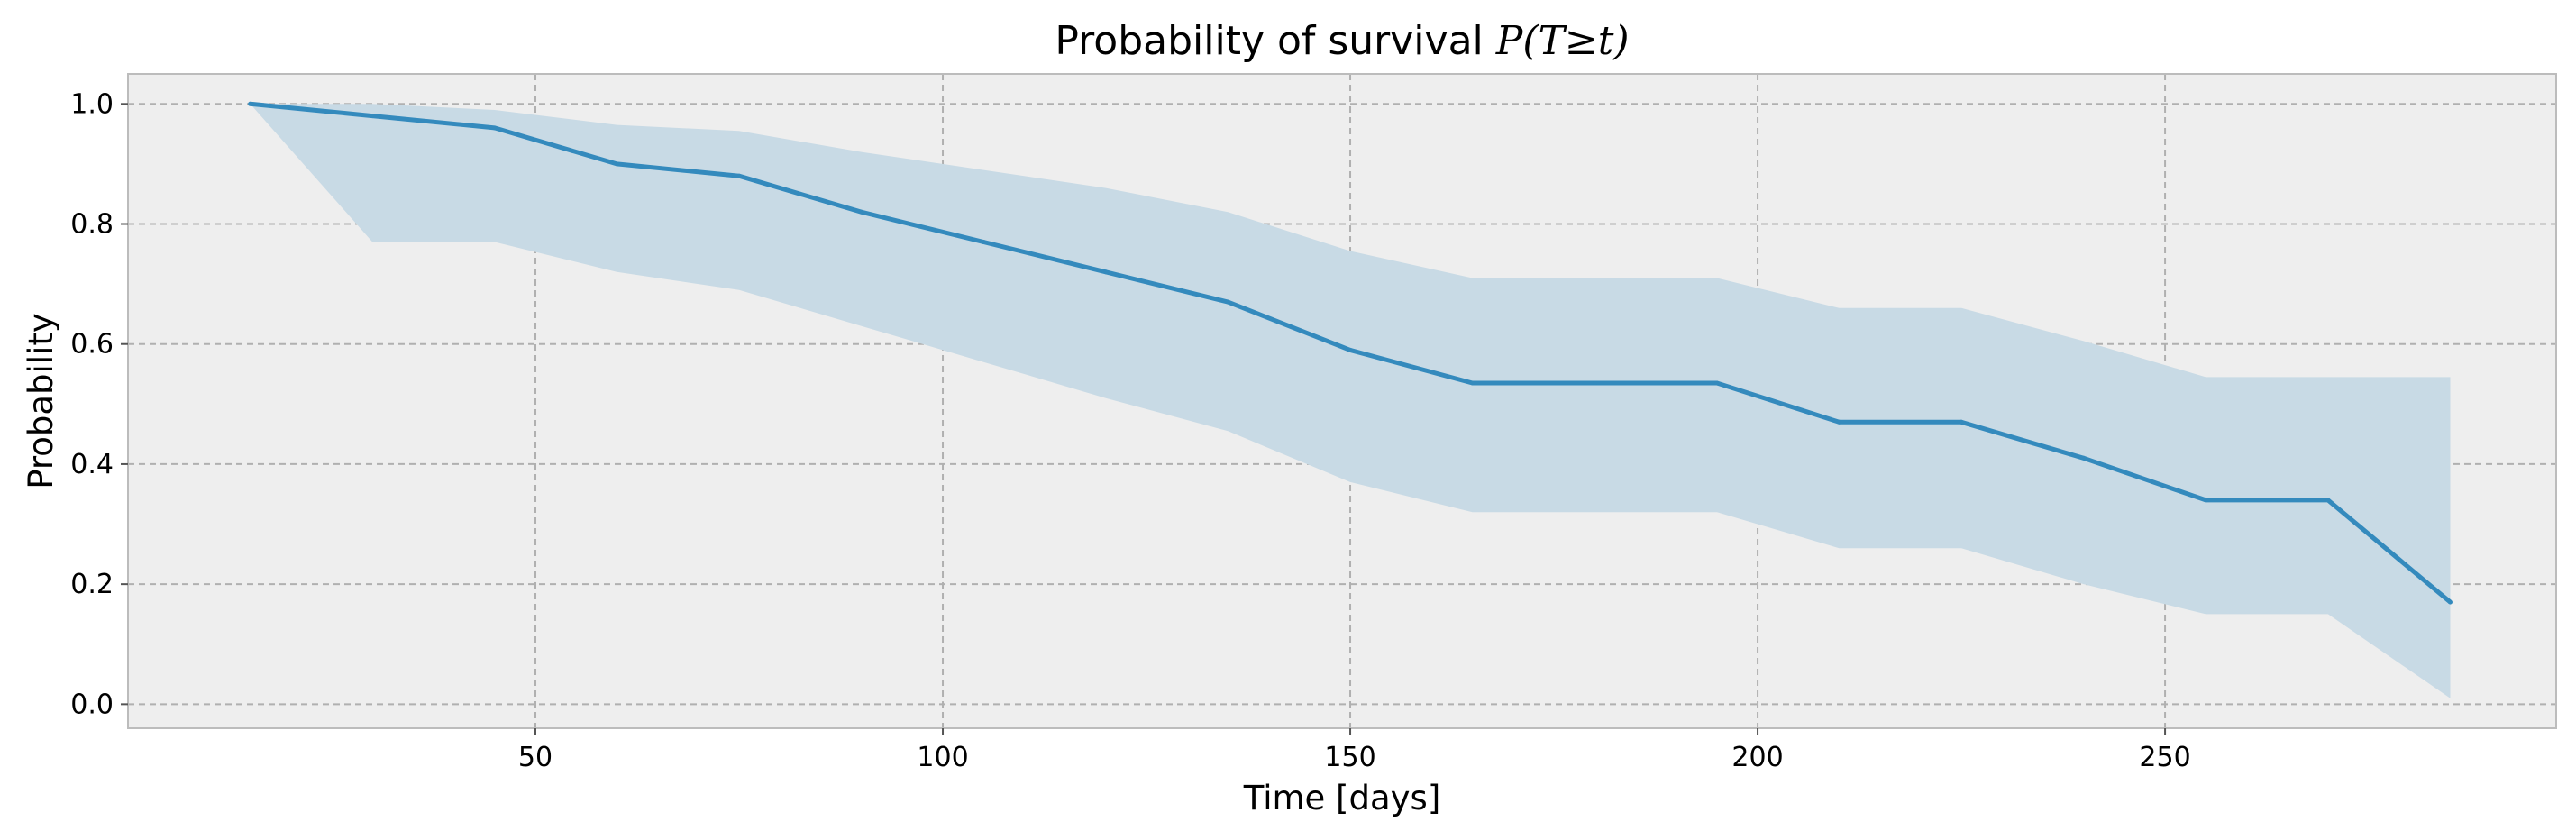 This screenshot has height=840, width=2576. Describe the element at coordinates (41, 401) in the screenshot. I see `y-axis-label: Probability` at that location.